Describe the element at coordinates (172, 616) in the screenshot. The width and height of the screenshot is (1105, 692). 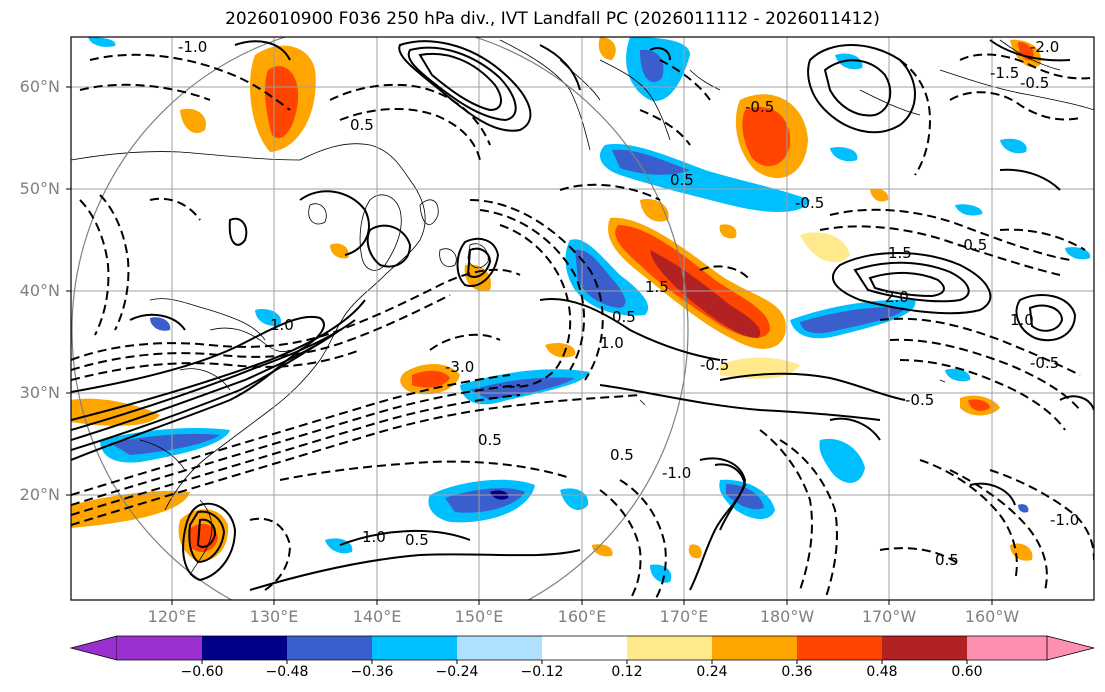
I see `lon-label: 120°E` at that location.